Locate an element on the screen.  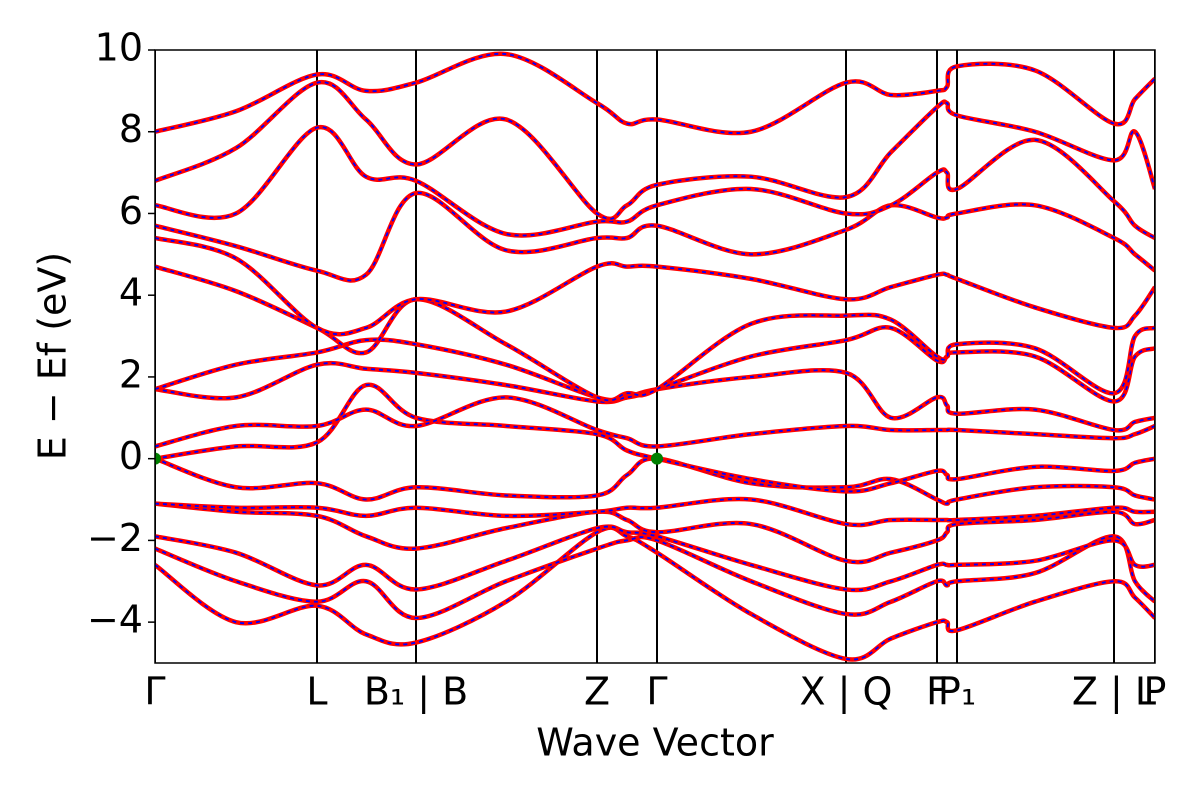
y-tick-label: 2 is located at coordinates (131, 374).